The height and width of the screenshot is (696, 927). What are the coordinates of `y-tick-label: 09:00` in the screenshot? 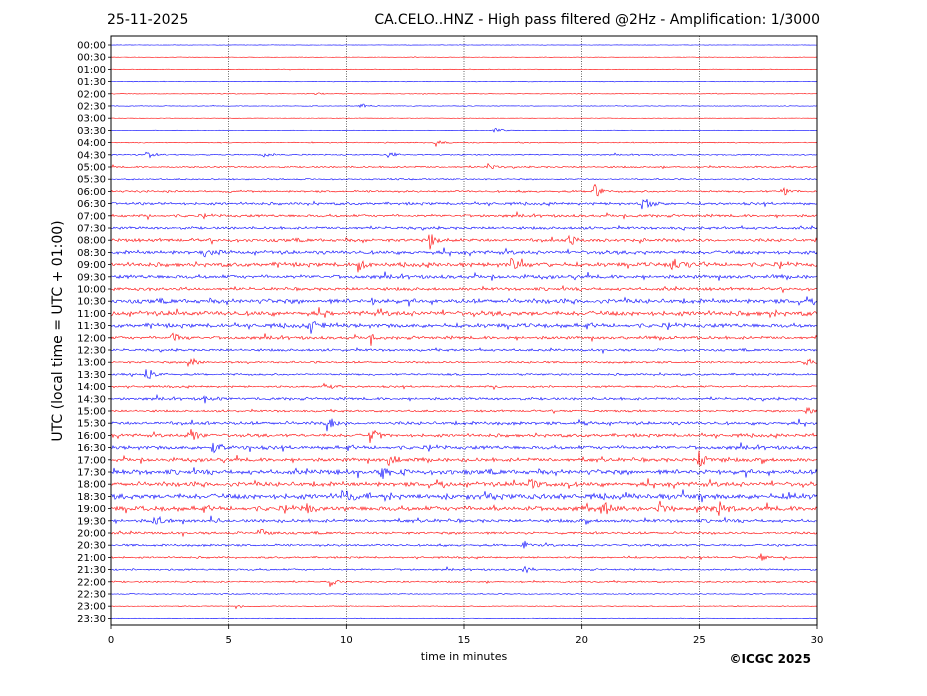 It's located at (91, 265).